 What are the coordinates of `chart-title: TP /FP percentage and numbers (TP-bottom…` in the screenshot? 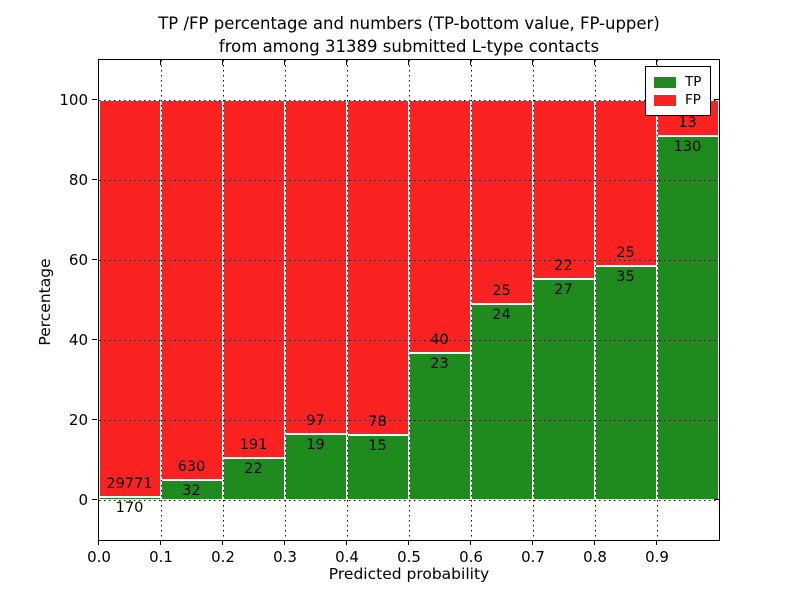 It's located at (409, 35).